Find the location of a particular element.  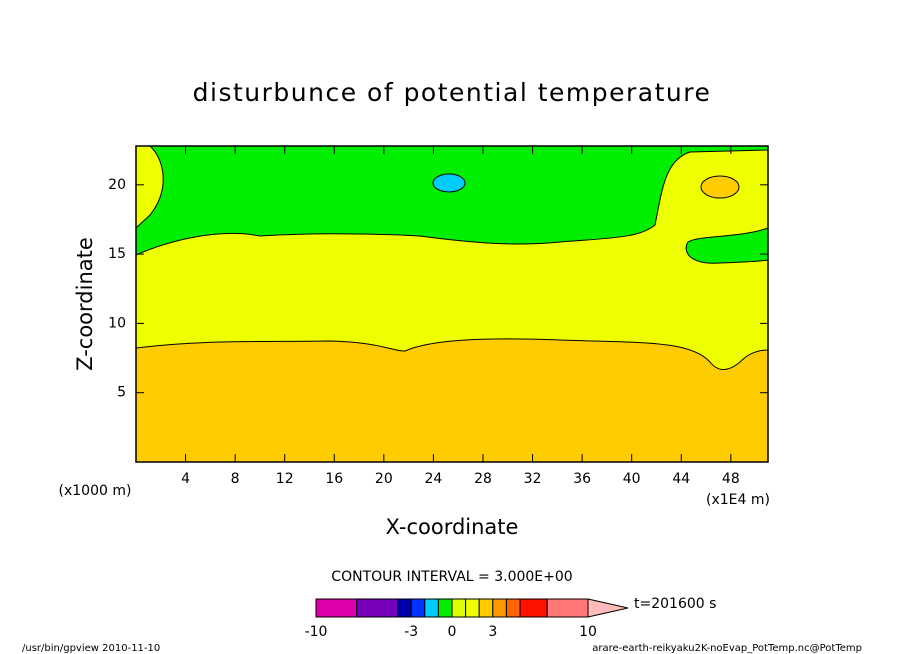

x-tick-label: 28 is located at coordinates (483, 479).